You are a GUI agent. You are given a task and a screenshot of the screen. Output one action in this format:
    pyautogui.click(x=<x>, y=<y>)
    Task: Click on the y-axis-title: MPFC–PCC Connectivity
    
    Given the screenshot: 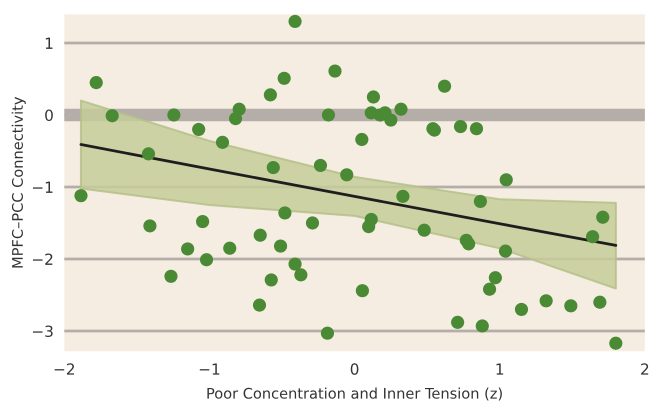 What is the action you would take?
    pyautogui.click(x=19, y=182)
    